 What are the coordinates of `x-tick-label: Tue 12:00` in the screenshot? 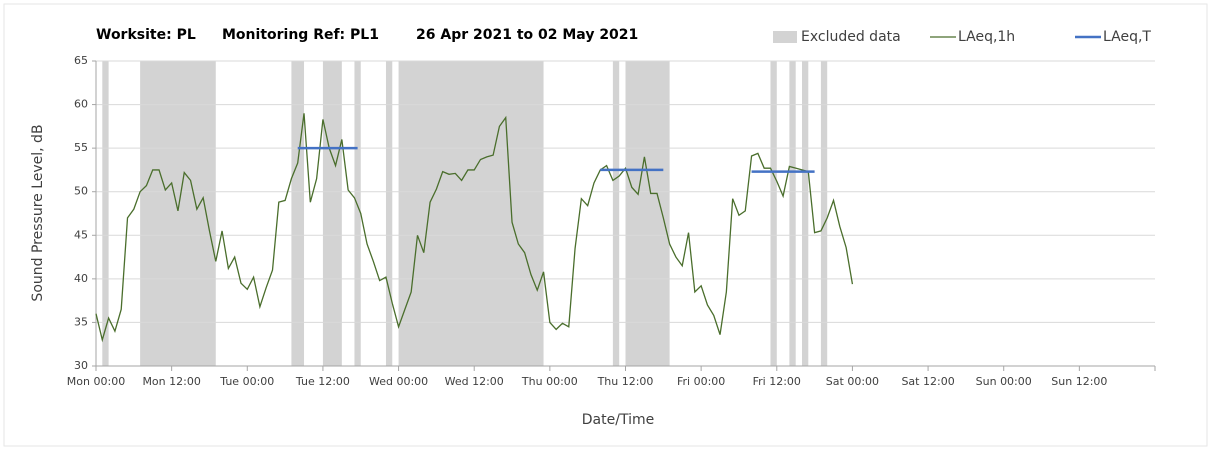 It's located at (322, 381).